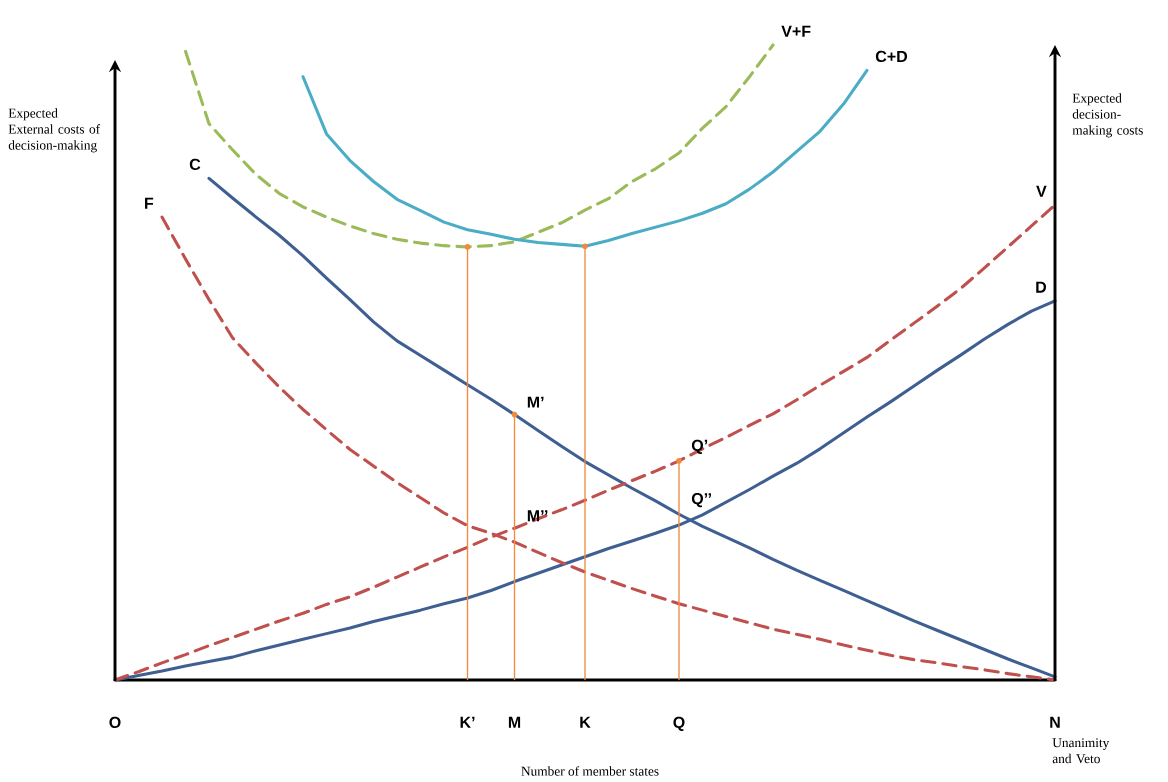 This screenshot has height=782, width=1168. Describe the element at coordinates (1081, 751) in the screenshot. I see `text: Unanimity and Veto` at that location.